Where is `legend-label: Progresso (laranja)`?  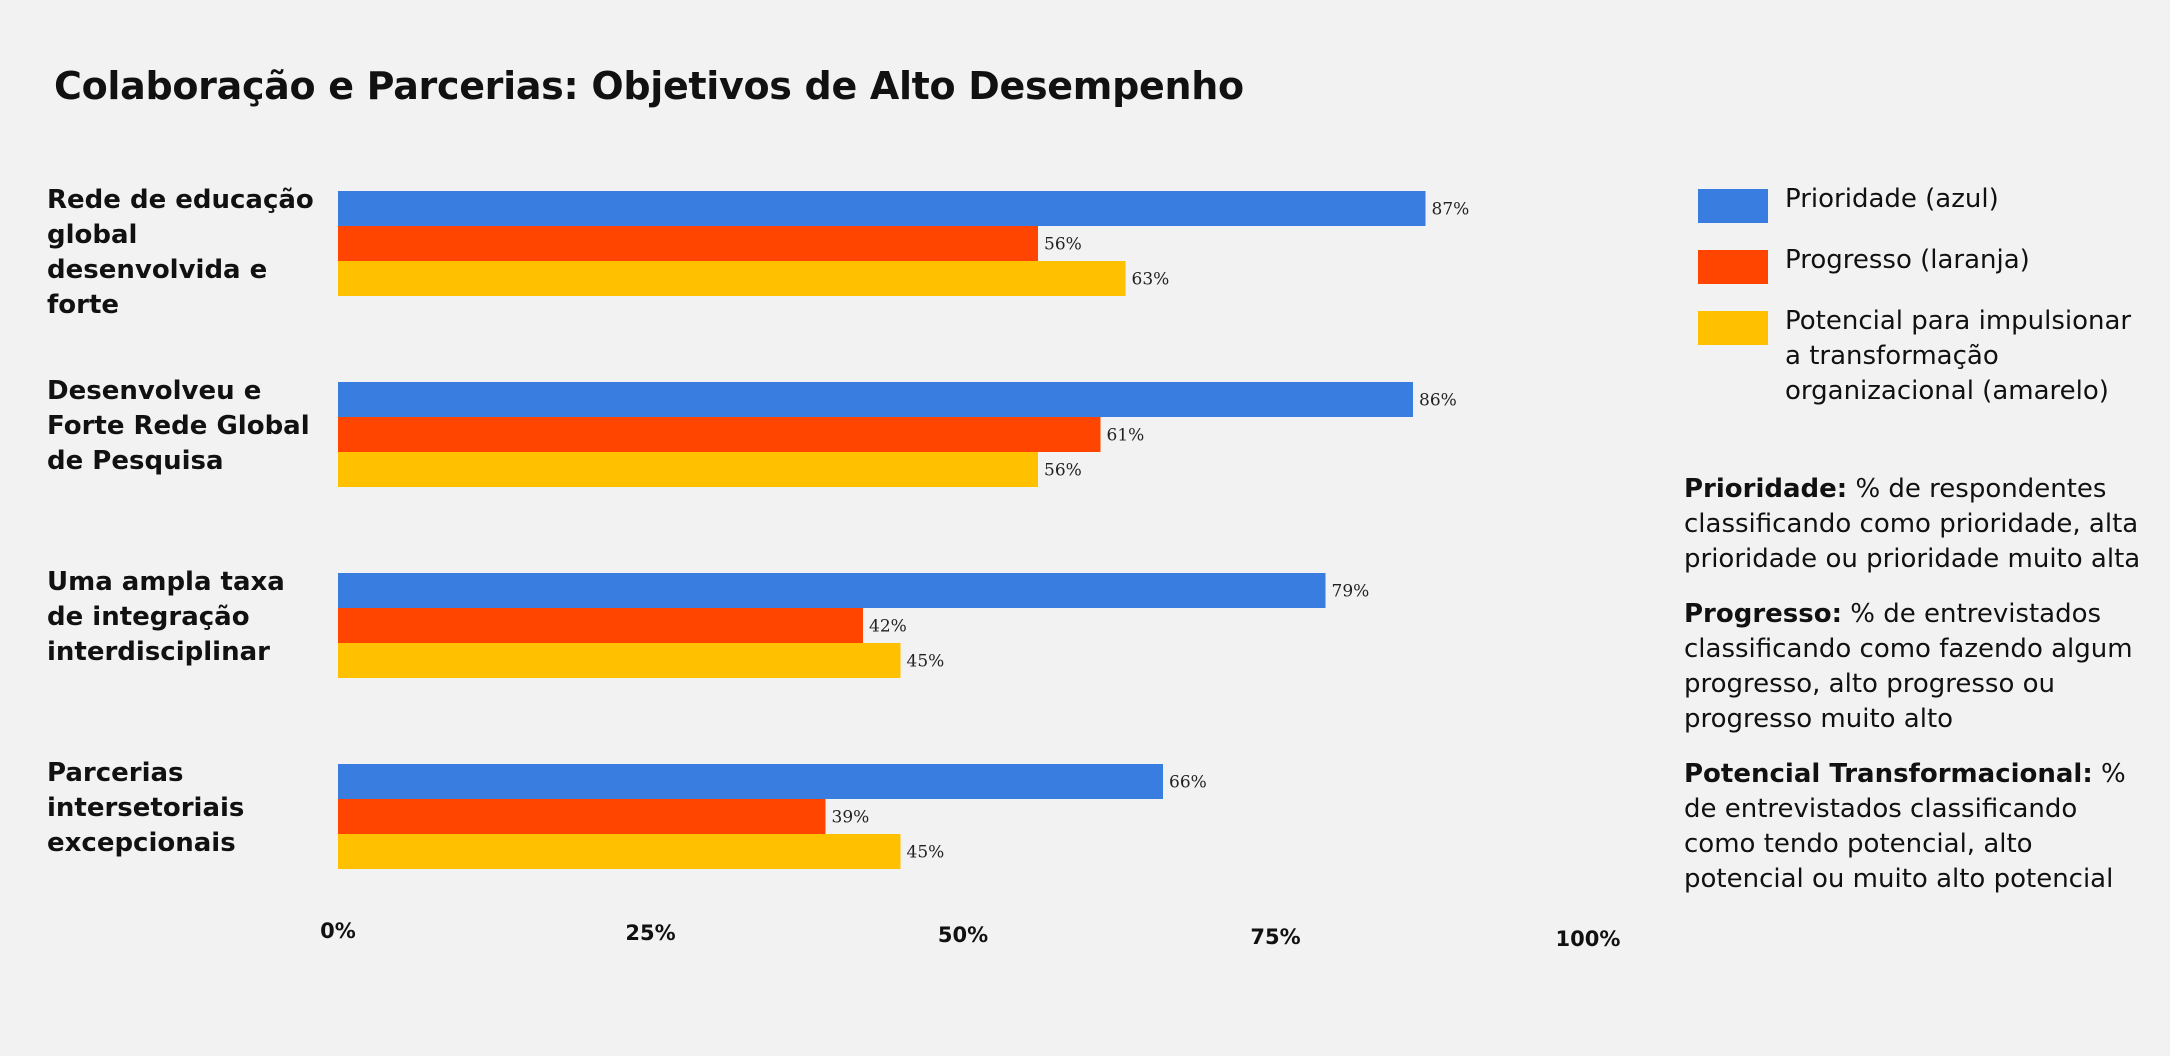
legend-label: Progresso (laranja) is located at coordinates (1907, 260).